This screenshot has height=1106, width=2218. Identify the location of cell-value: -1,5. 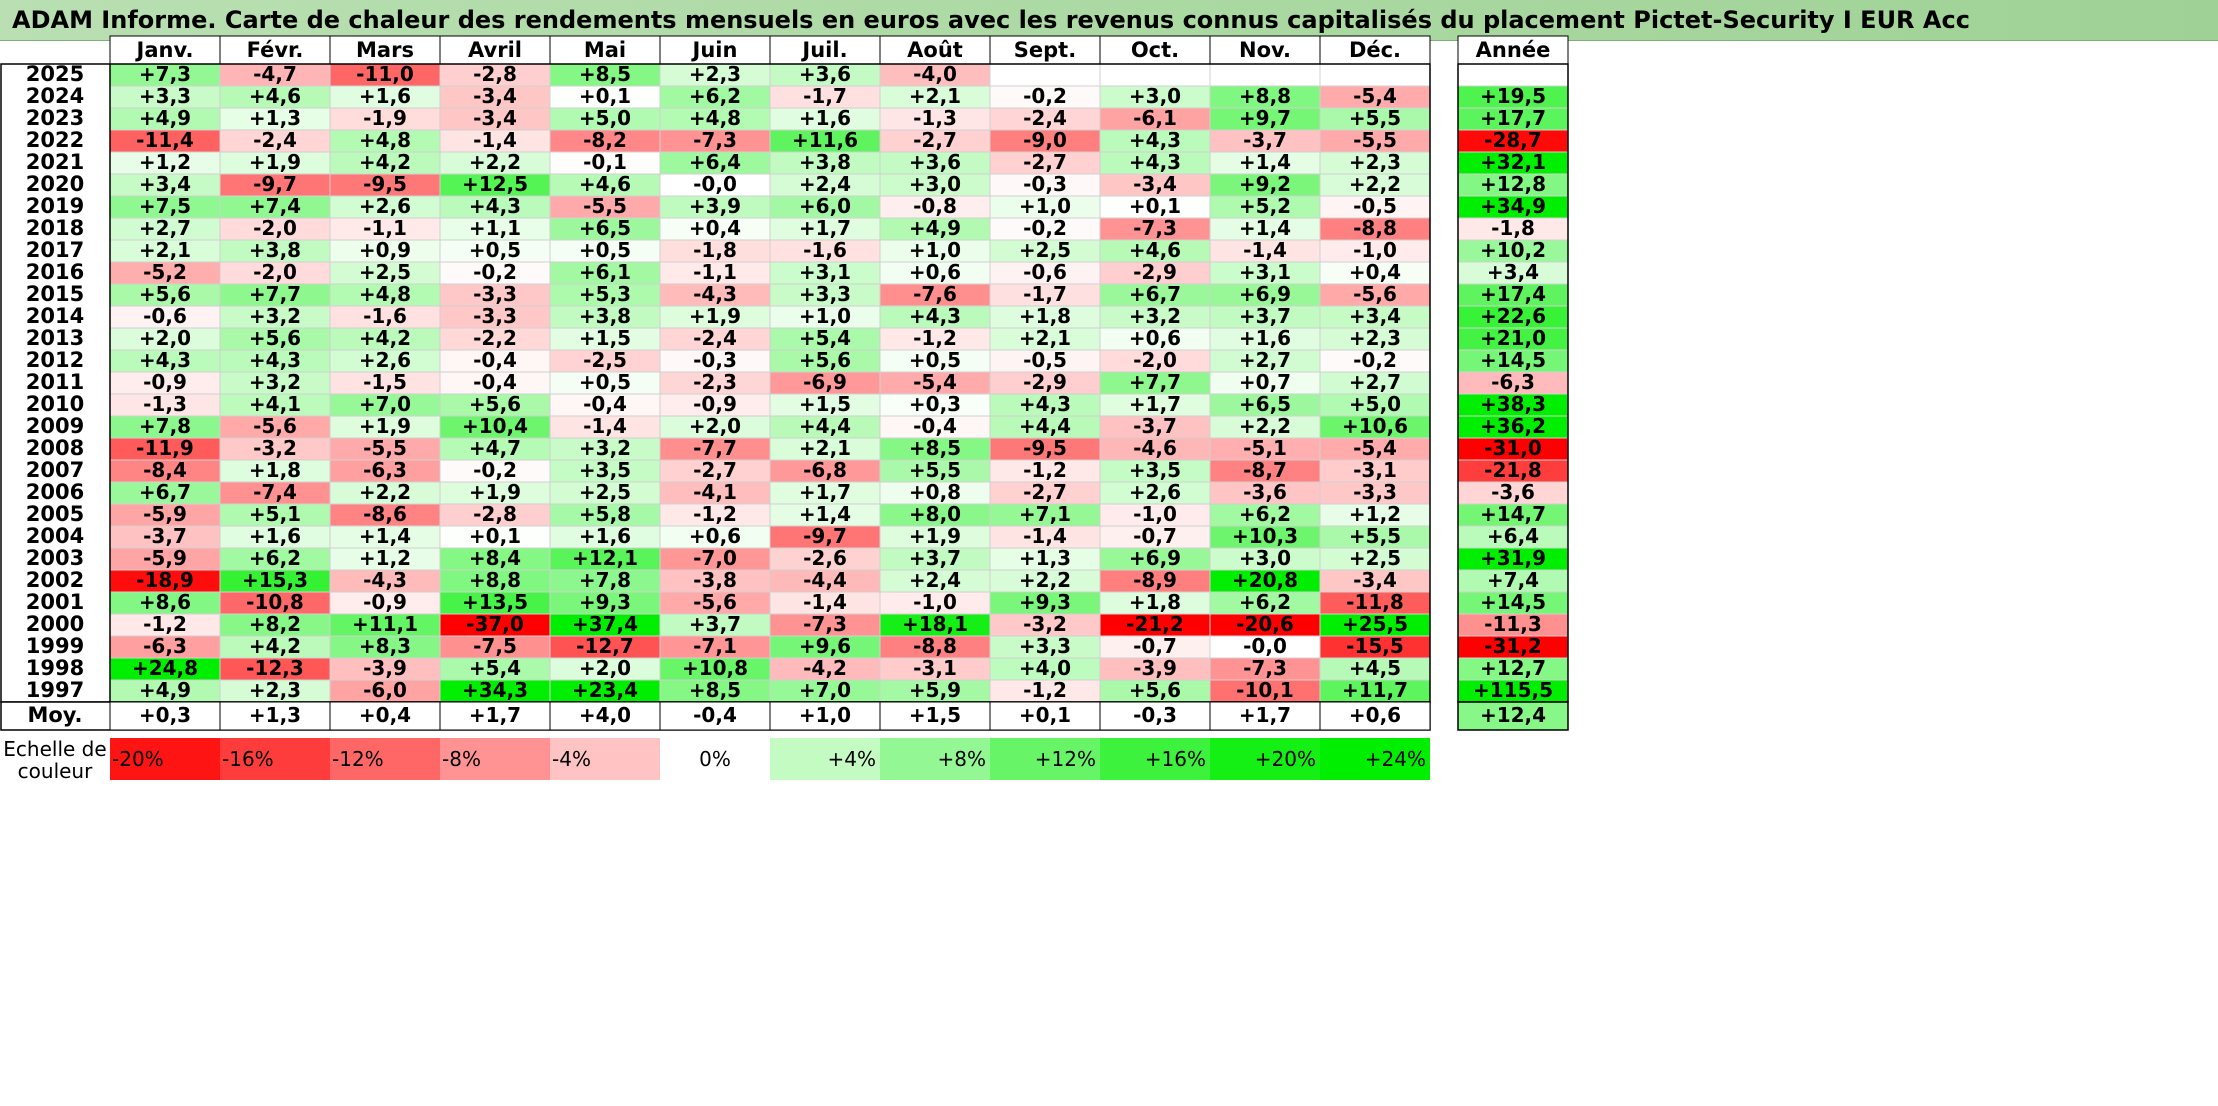
(385, 382).